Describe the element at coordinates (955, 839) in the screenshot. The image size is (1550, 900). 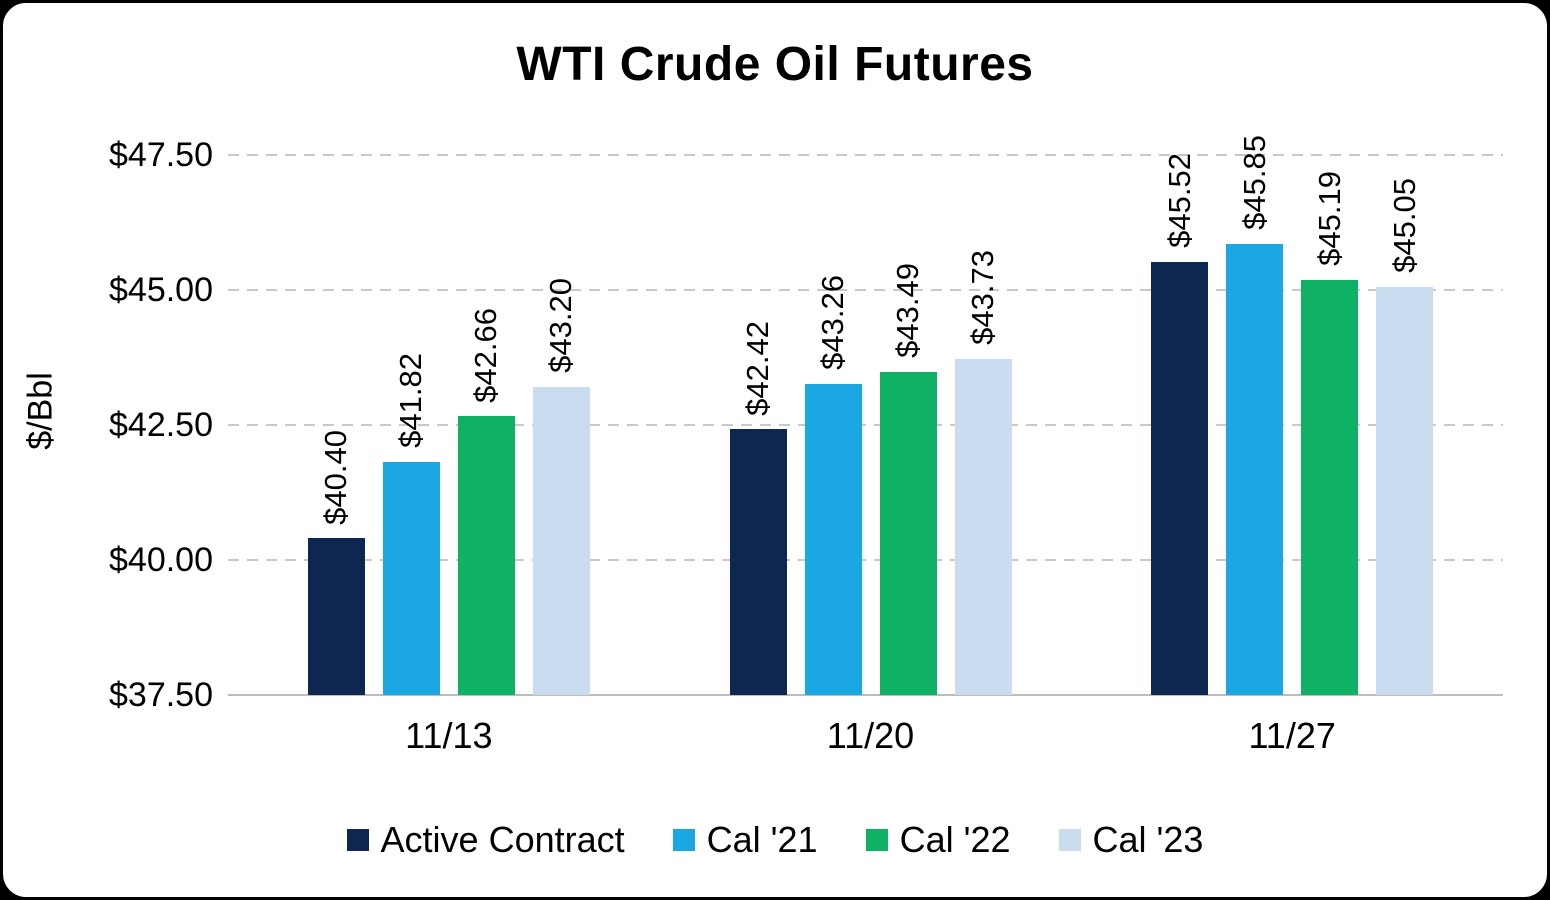
I see `legend-label: Cal '22` at that location.